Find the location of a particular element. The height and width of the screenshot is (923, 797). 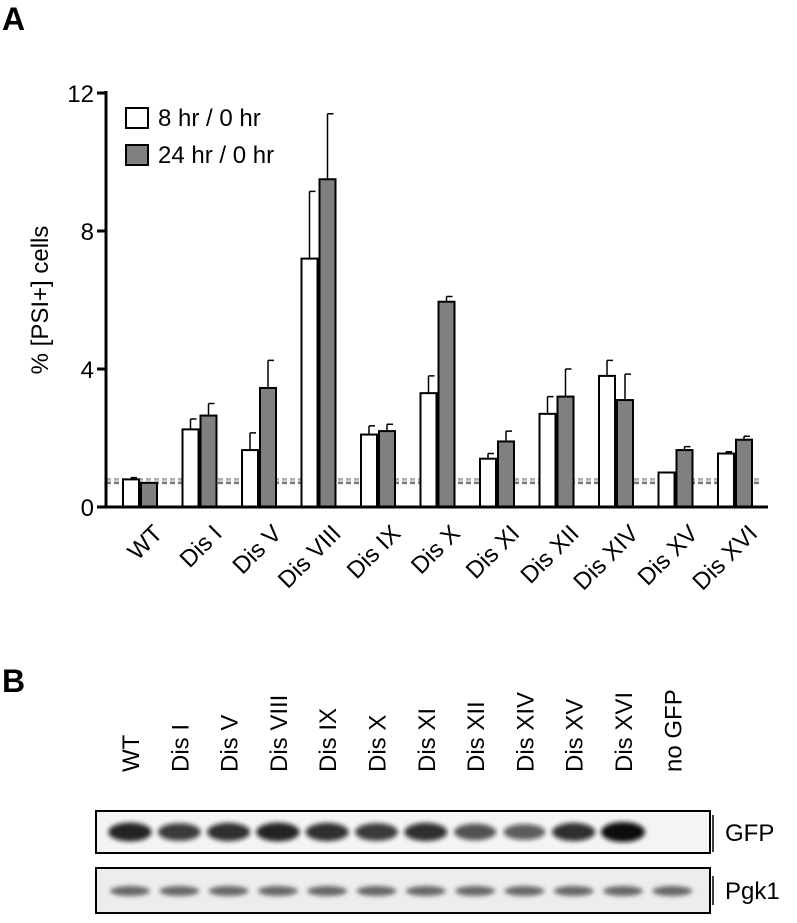

x-tick-label: Dis XVI is located at coordinates (725, 558).